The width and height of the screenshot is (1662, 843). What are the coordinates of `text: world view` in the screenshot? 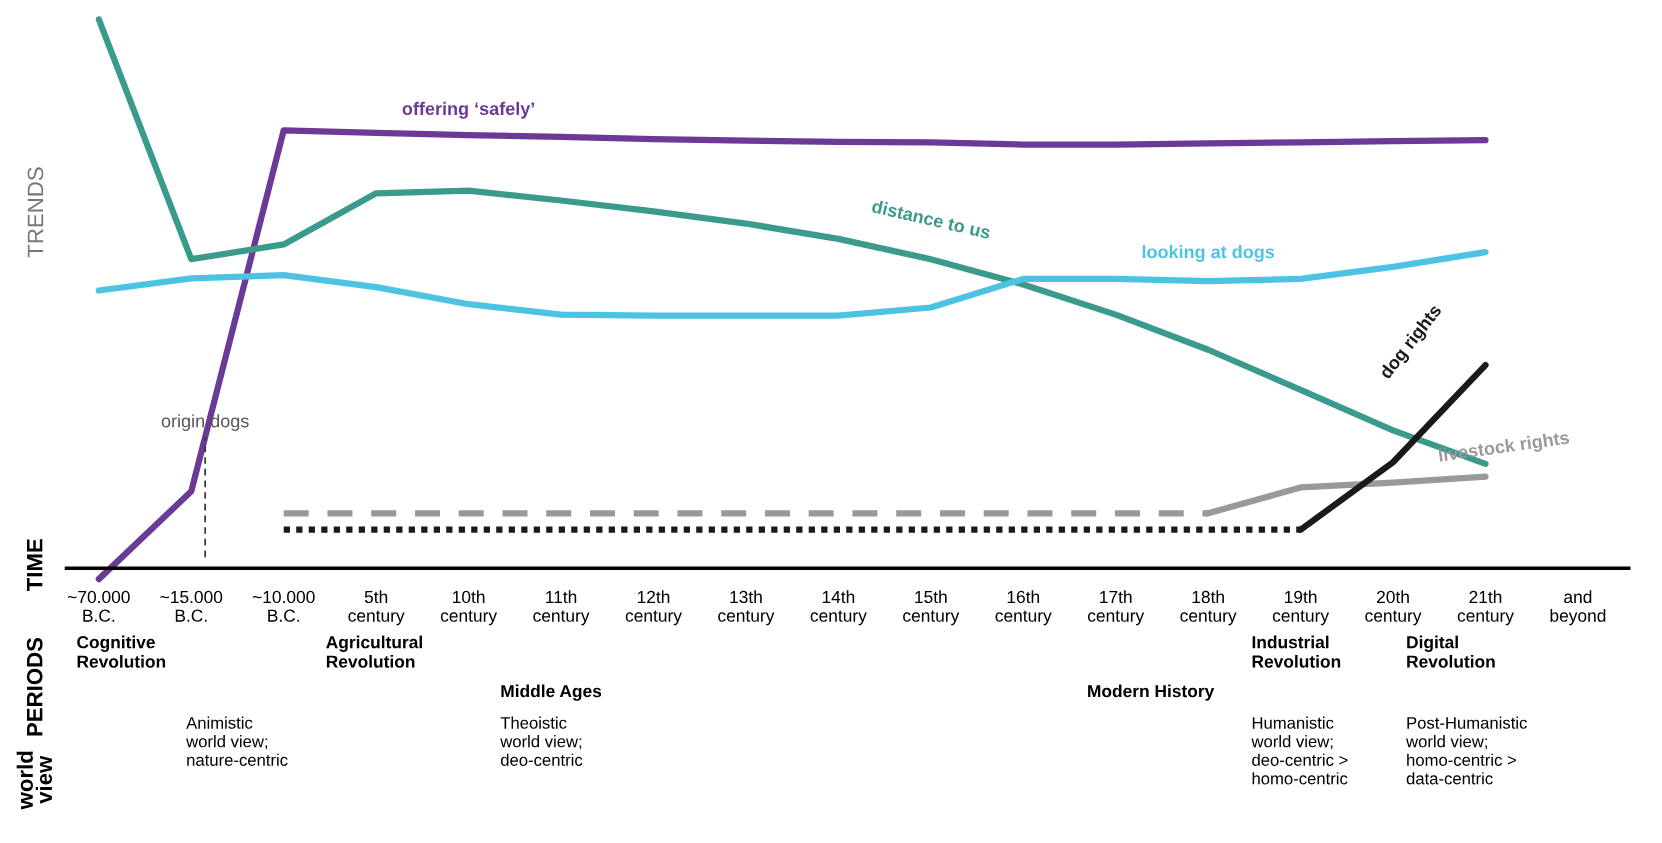 It's located at (34, 780).